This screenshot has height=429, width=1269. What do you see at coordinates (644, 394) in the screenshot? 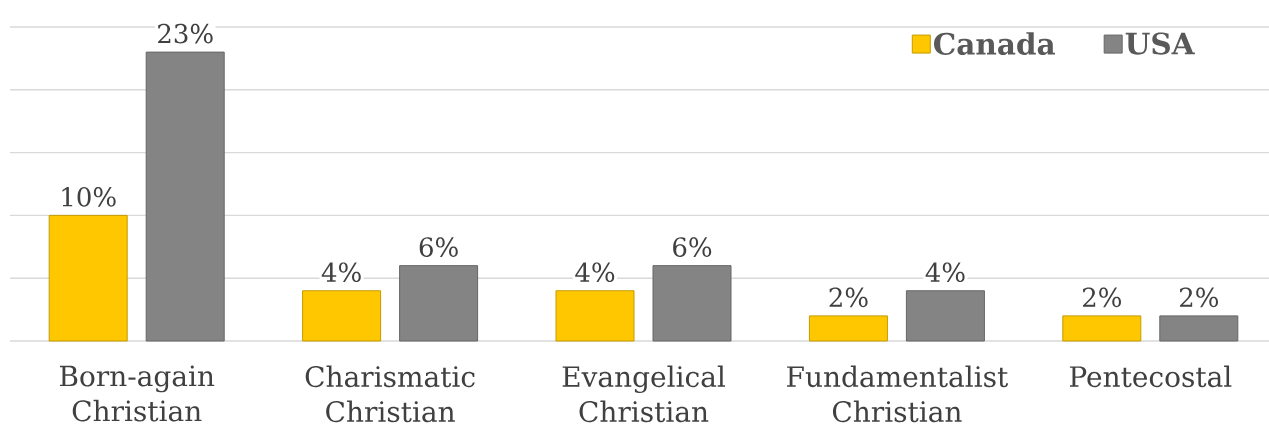
I see `x-tick-label: Evangelical Christian` at bounding box center [644, 394].